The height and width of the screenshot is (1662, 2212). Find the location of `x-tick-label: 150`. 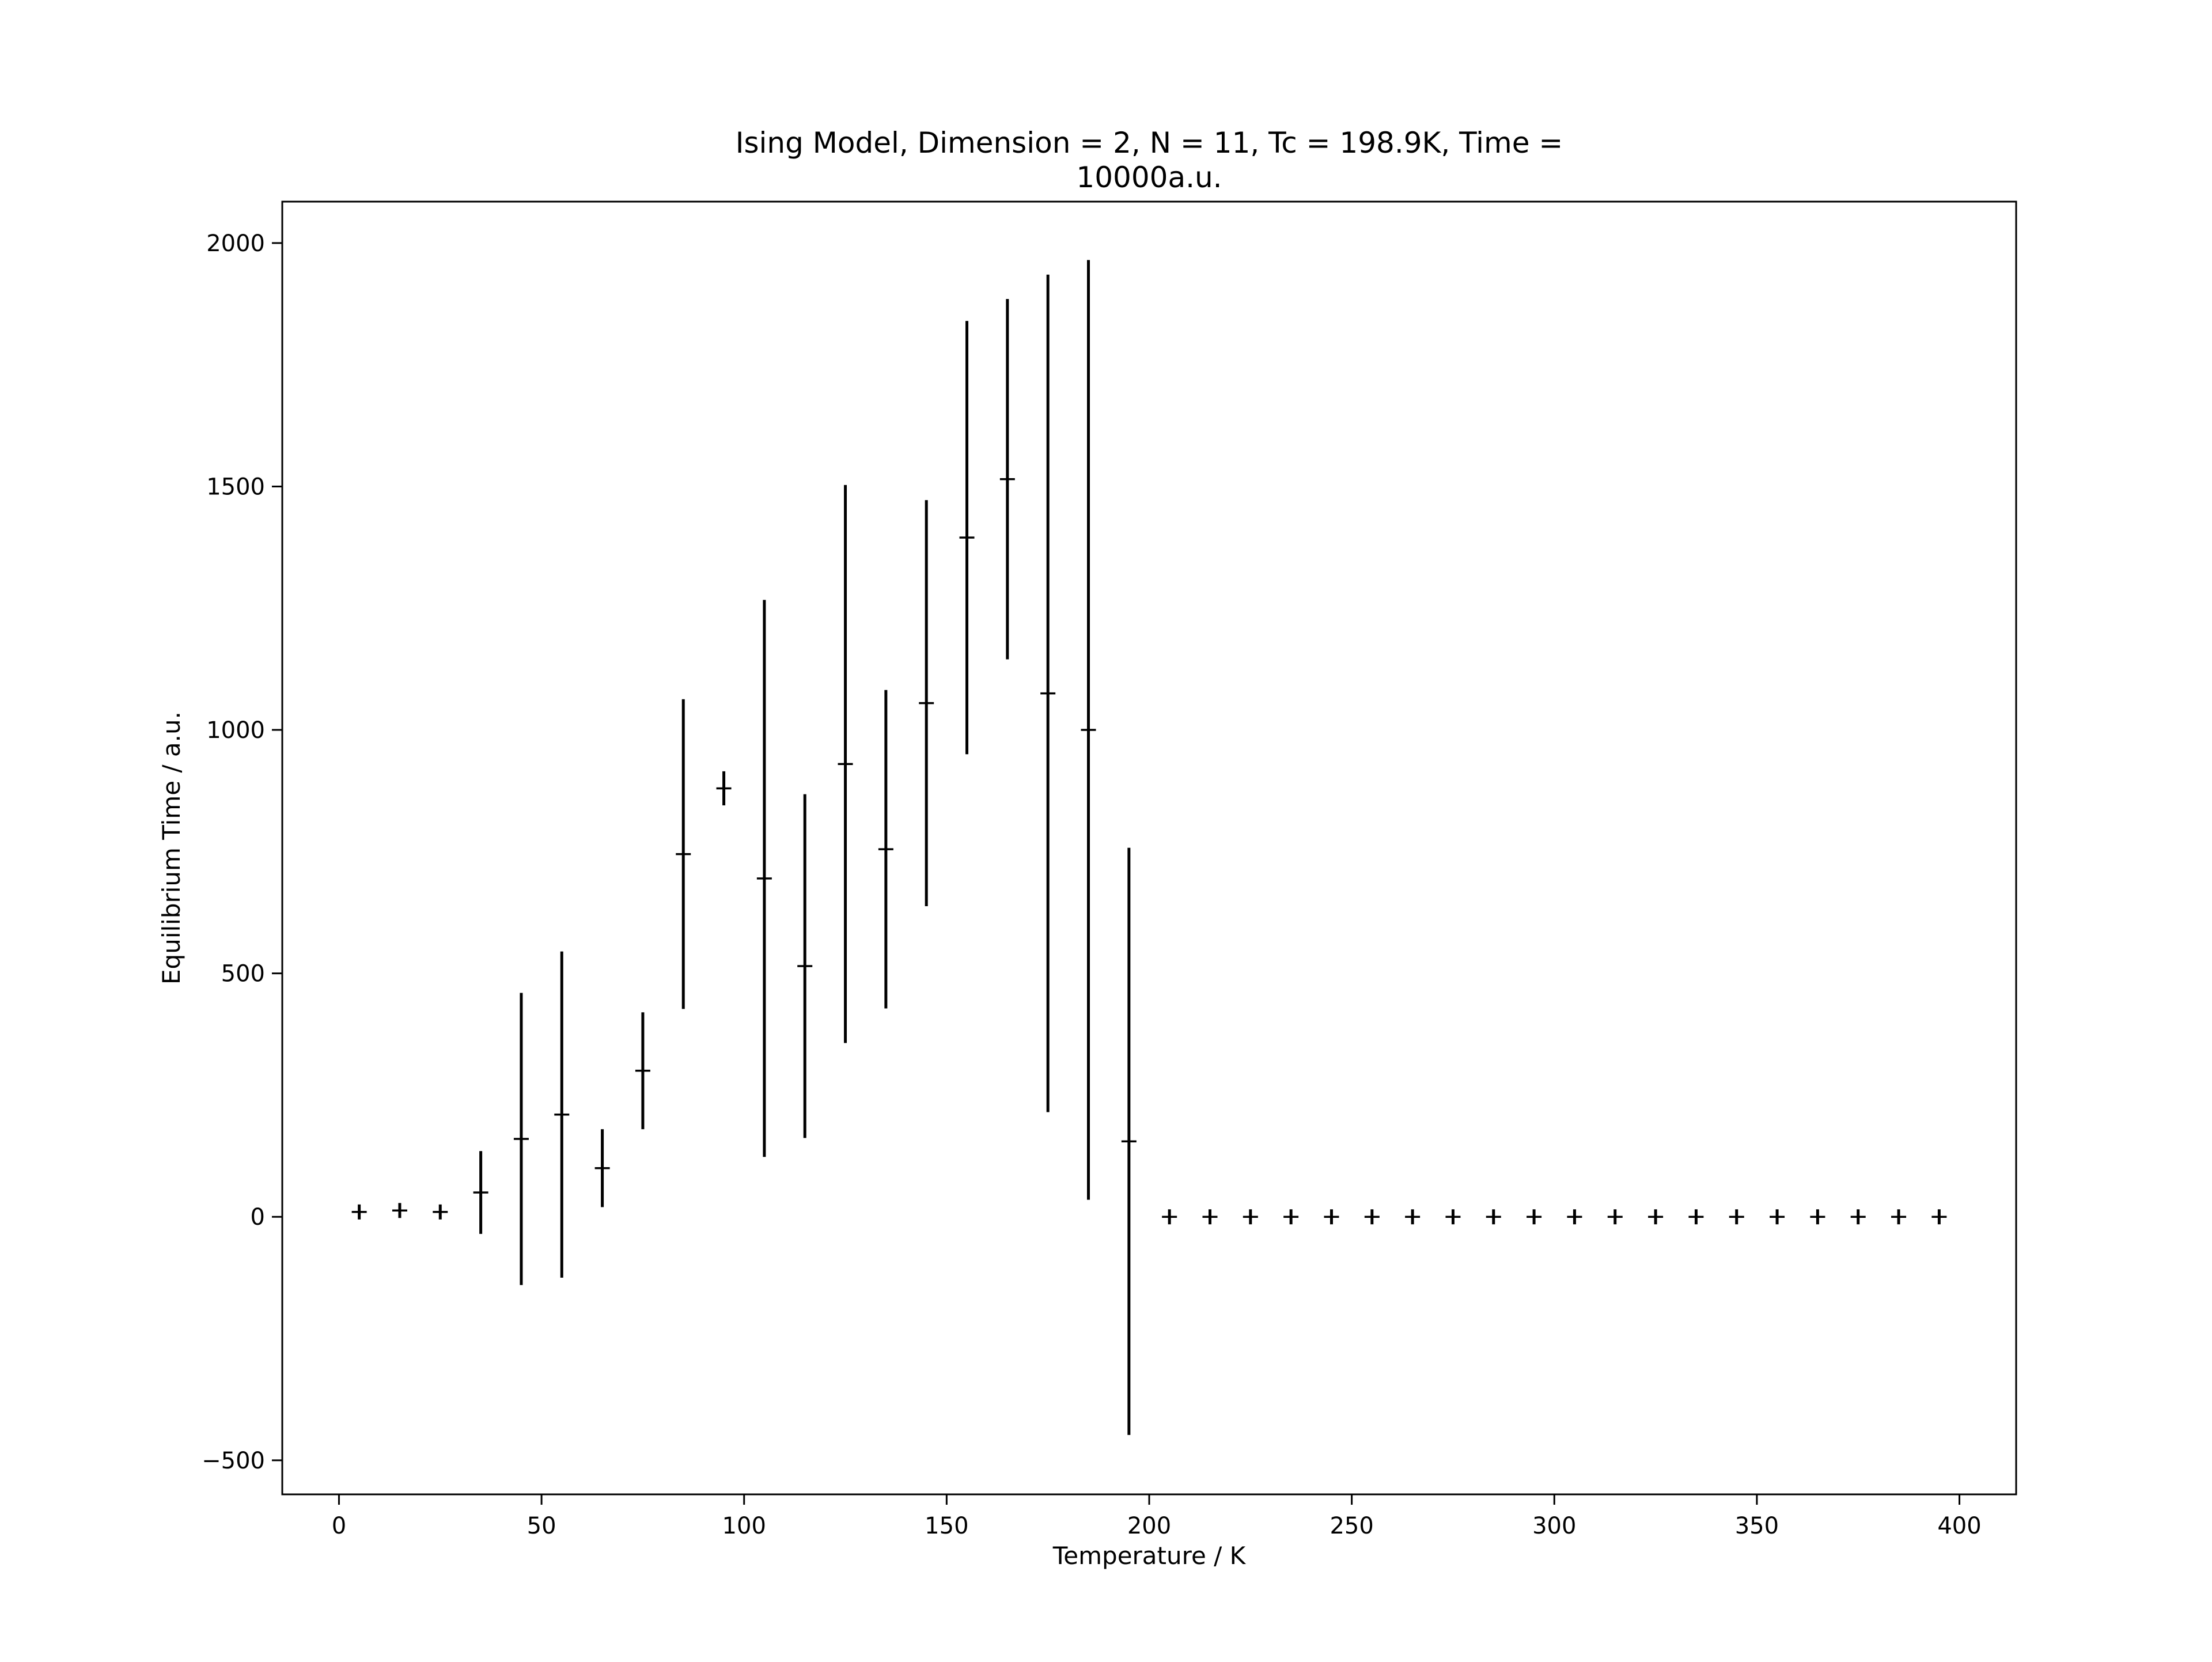

x-tick-label: 150 is located at coordinates (946, 1526).